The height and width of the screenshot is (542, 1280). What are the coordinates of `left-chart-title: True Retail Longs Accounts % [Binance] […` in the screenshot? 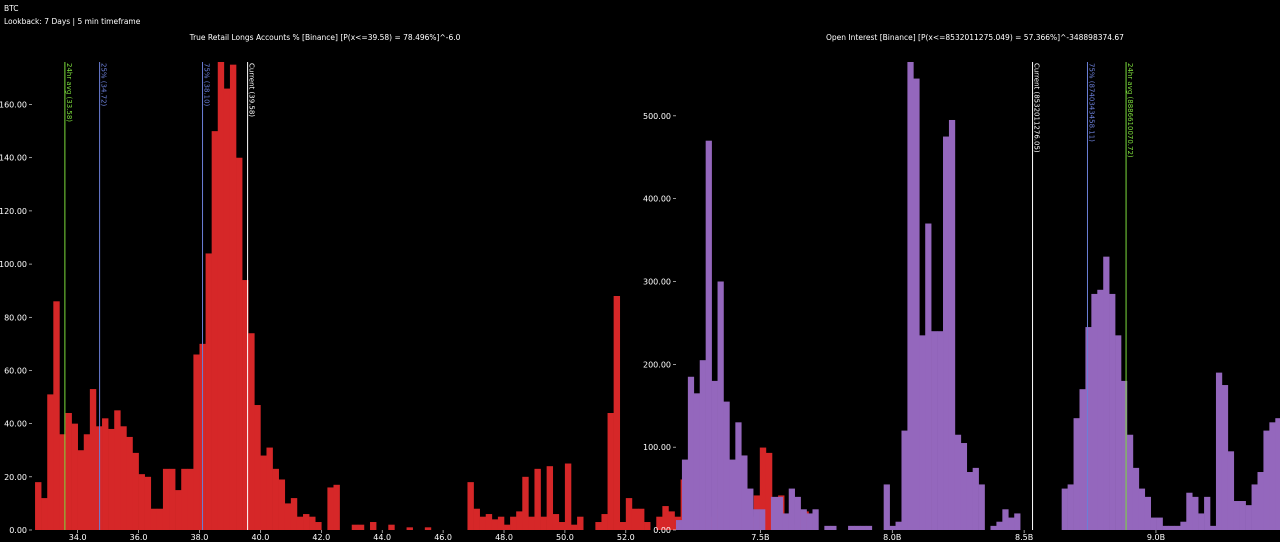 It's located at (325, 37).